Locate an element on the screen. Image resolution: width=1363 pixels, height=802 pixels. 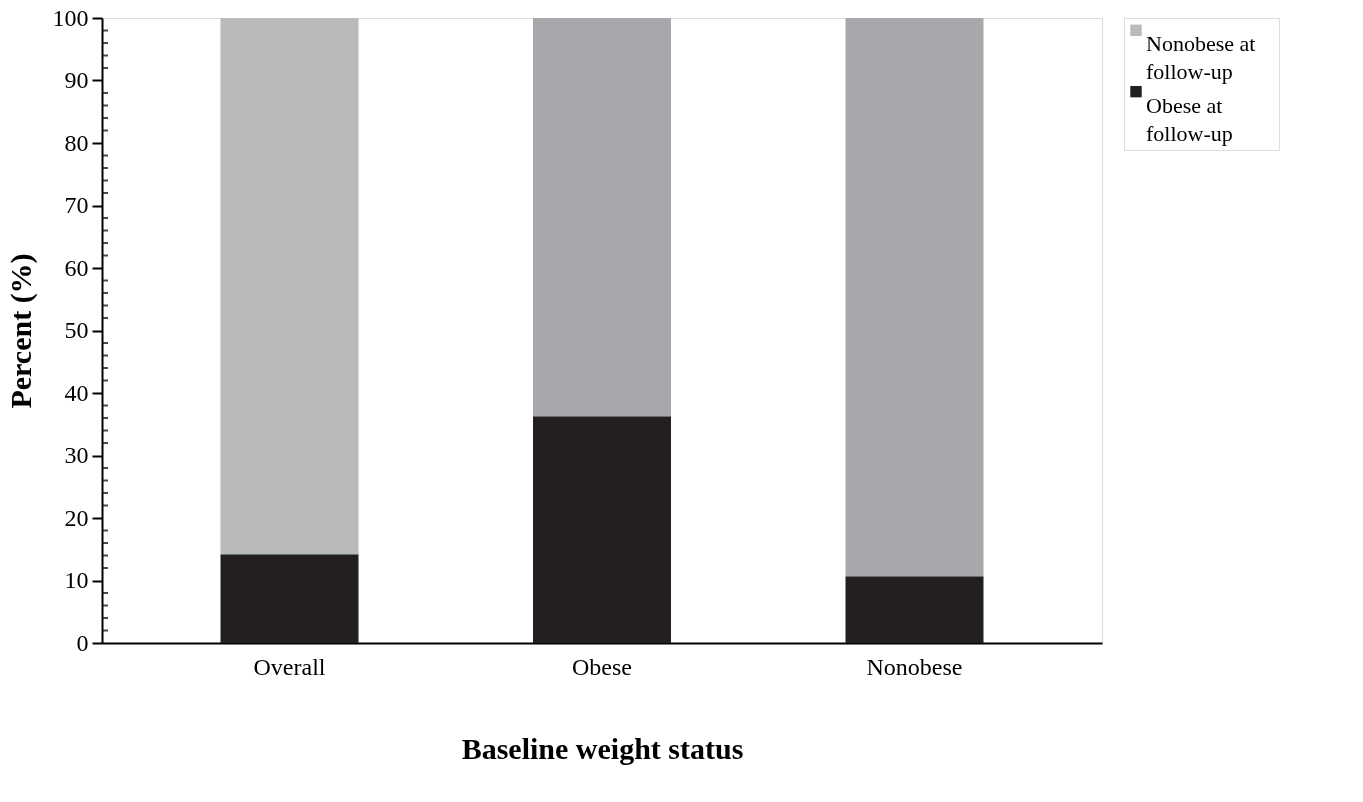
y-tick-label: 0 is located at coordinates (82, 642).